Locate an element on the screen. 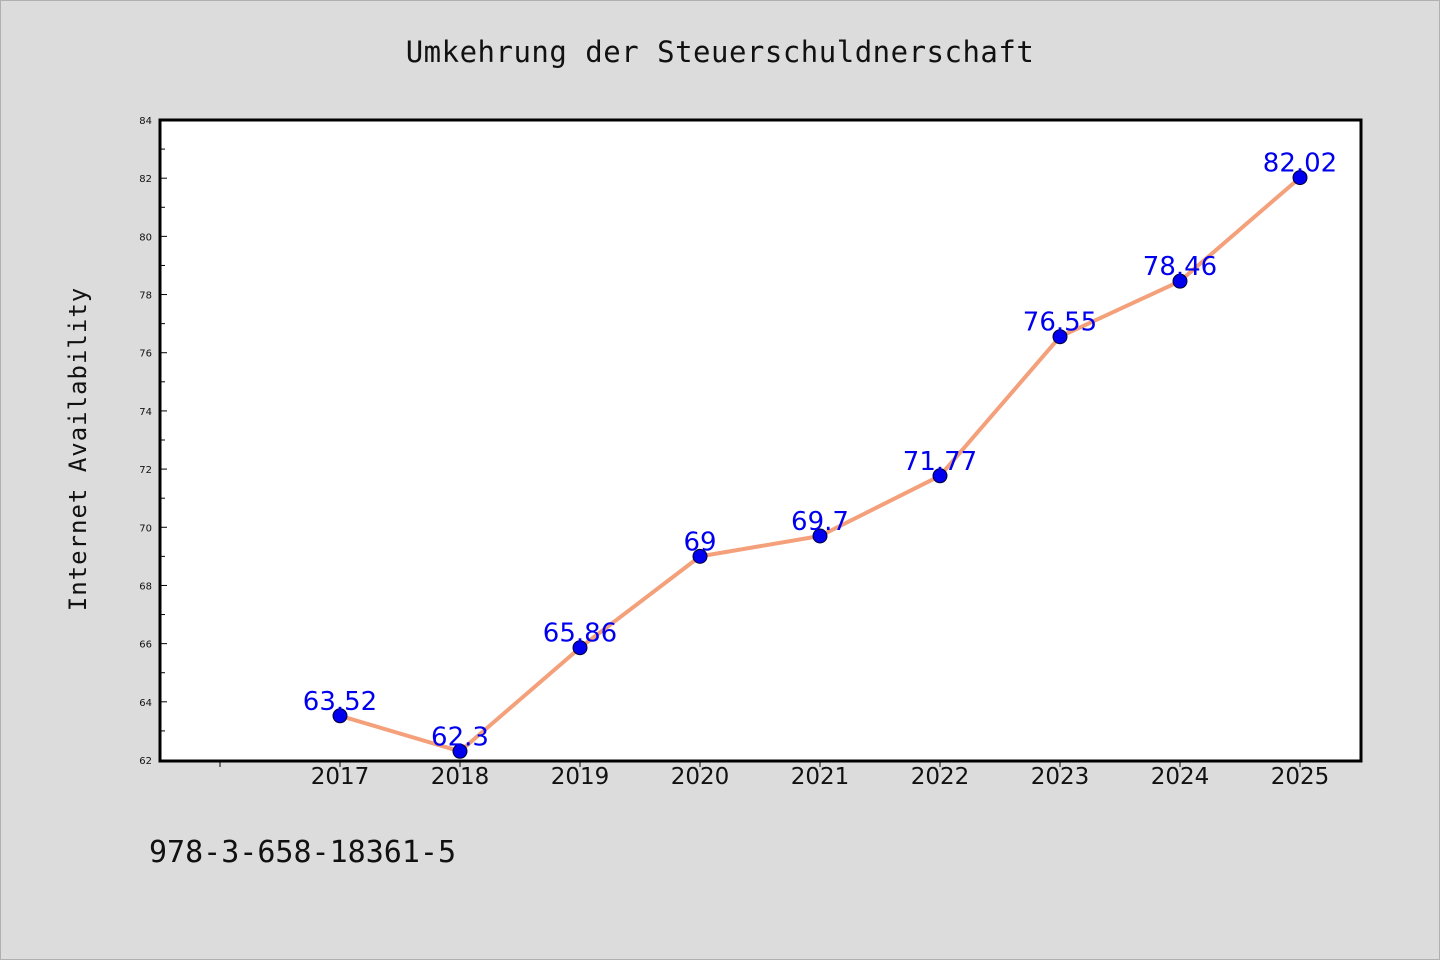 This screenshot has height=960, width=1440. y-tick-label: 76 is located at coordinates (145, 354).